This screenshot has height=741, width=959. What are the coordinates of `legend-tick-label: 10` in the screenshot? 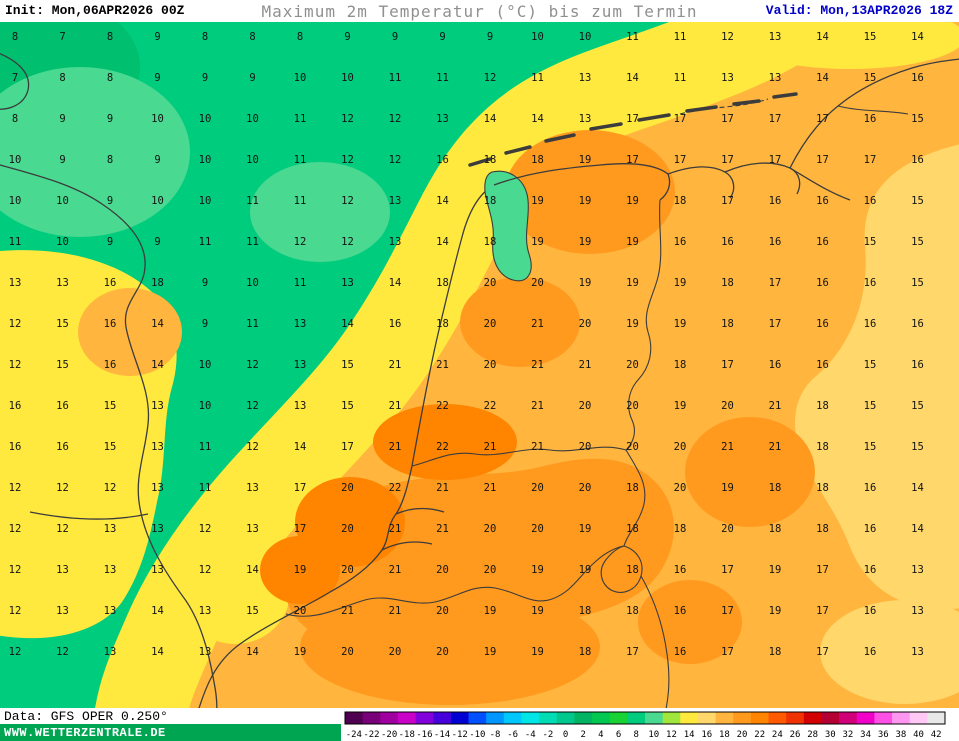 It's located at (653, 735).